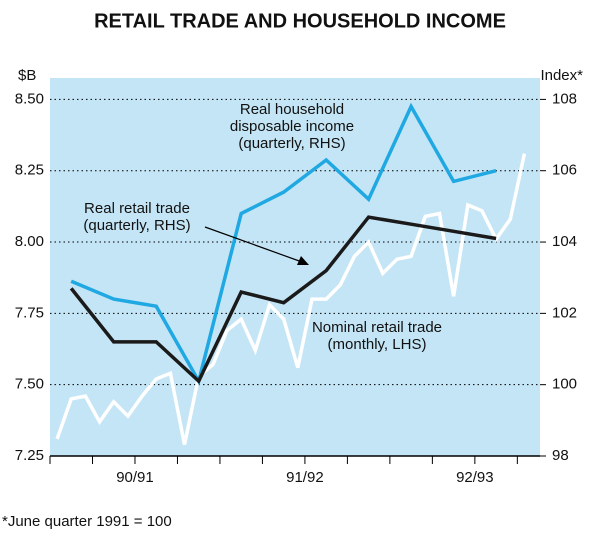 This screenshot has height=539, width=600. I want to click on series-label: Real retail trade, so click(137, 208).